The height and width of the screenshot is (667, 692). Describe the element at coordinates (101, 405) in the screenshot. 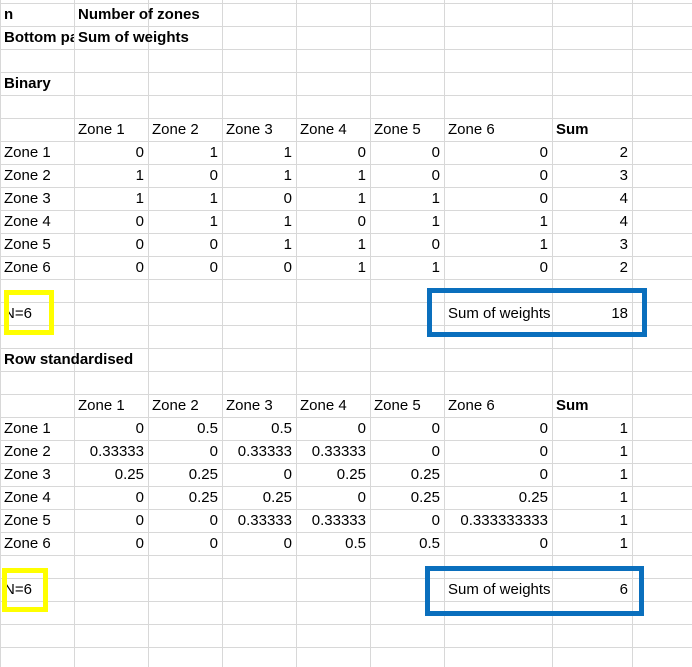

I see `row_std-column-header: Zone 1` at that location.